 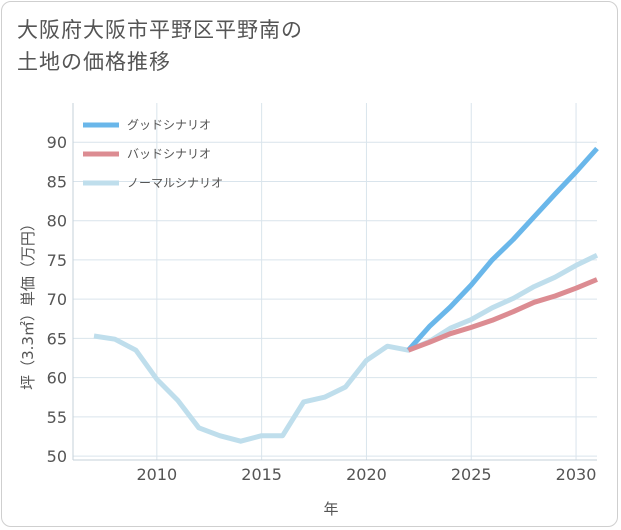 I want to click on y-tick-label: 85, so click(x=57, y=181).